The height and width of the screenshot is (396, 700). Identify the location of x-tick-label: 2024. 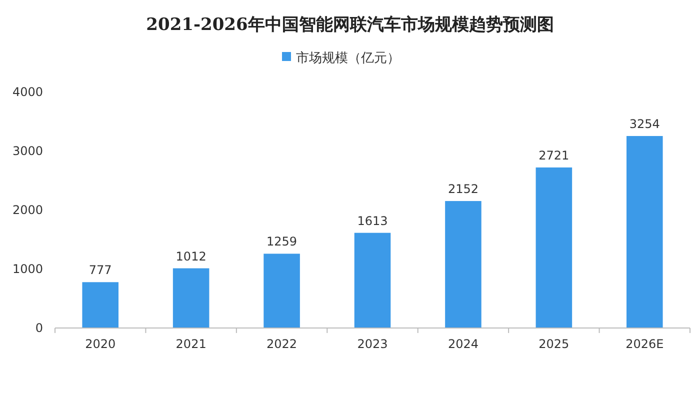
(463, 344).